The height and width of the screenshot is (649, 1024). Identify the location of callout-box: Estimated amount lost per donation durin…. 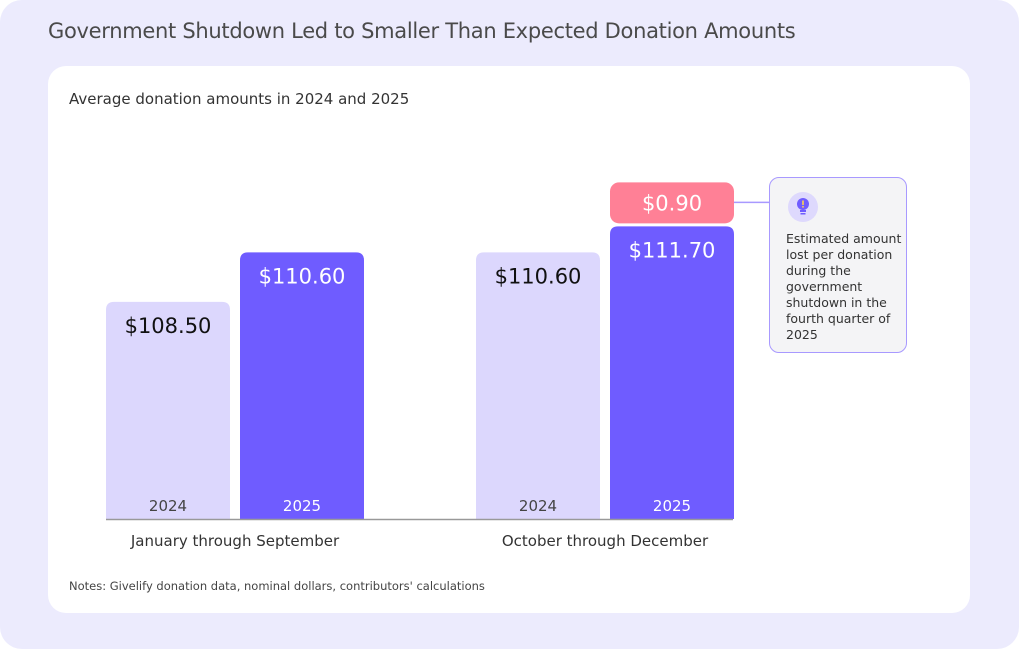
(838, 265).